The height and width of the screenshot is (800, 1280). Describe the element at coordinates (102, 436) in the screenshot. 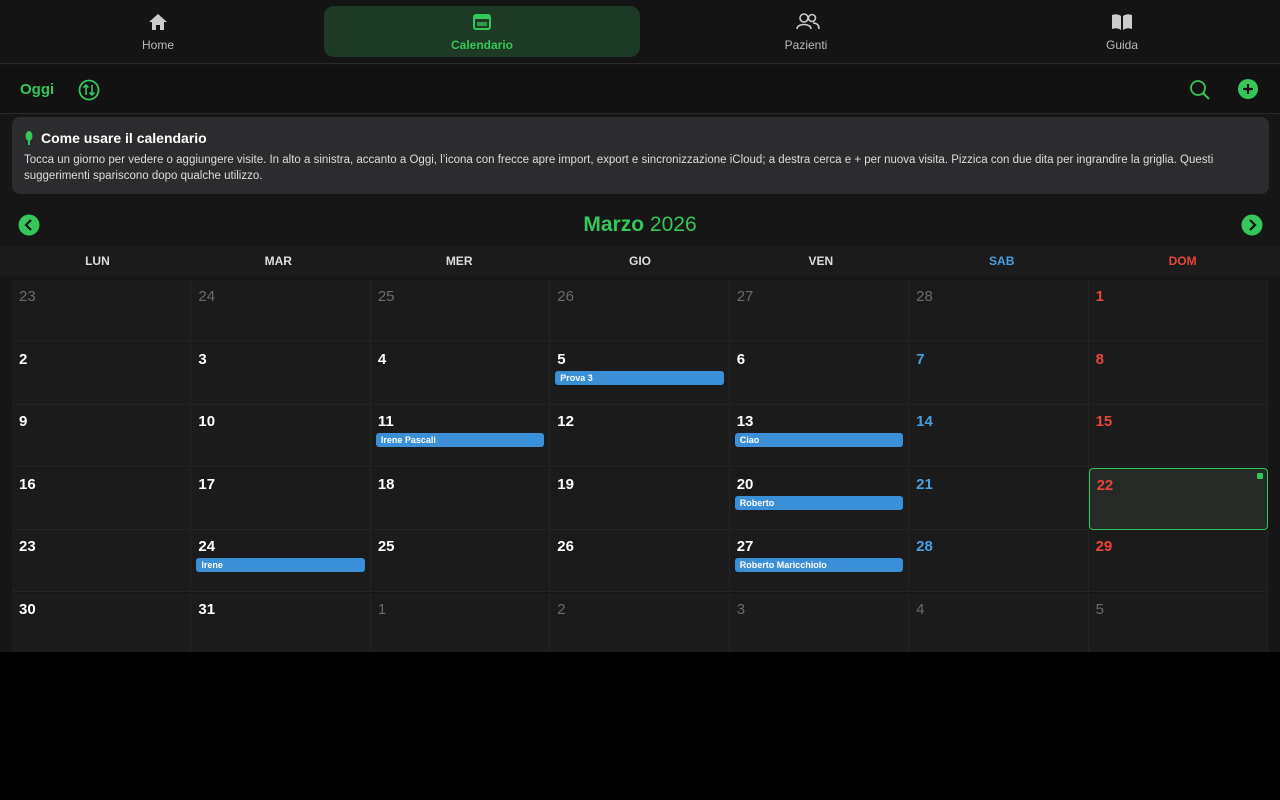

I see `day-cell: 9` at that location.